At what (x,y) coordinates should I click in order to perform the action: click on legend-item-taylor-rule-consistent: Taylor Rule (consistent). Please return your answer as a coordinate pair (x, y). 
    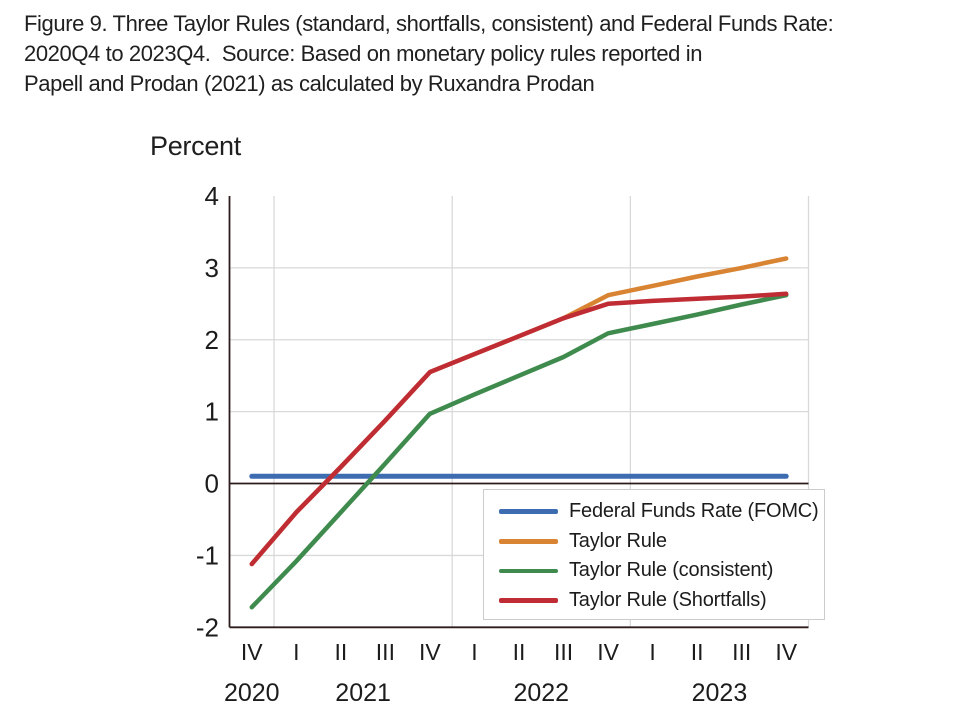
    Looking at the image, I should click on (659, 570).